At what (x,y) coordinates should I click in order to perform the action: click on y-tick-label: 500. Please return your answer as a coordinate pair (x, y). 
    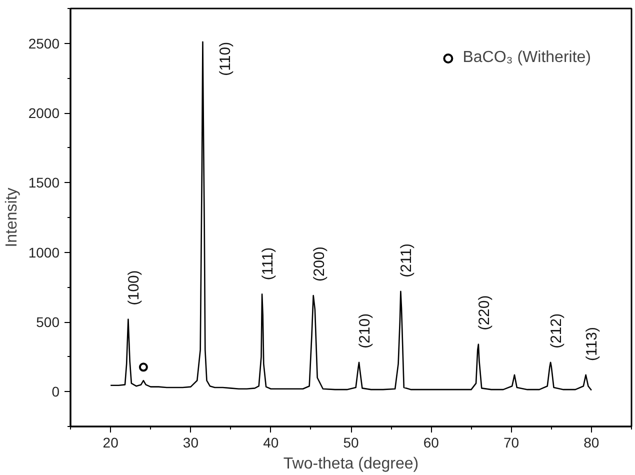
    Looking at the image, I should click on (48, 322).